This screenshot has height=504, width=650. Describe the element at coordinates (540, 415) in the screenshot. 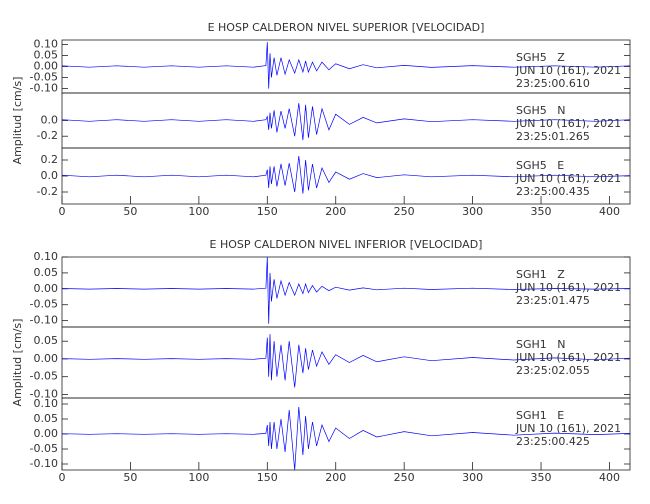

I see `station-label: SGH1 E` at that location.